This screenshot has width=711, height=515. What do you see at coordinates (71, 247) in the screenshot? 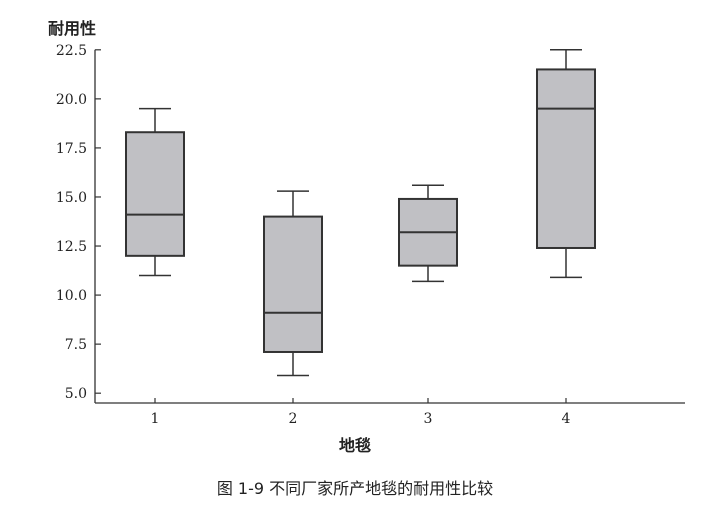
I see `y-tick-label-3: 12.5` at bounding box center [71, 247].